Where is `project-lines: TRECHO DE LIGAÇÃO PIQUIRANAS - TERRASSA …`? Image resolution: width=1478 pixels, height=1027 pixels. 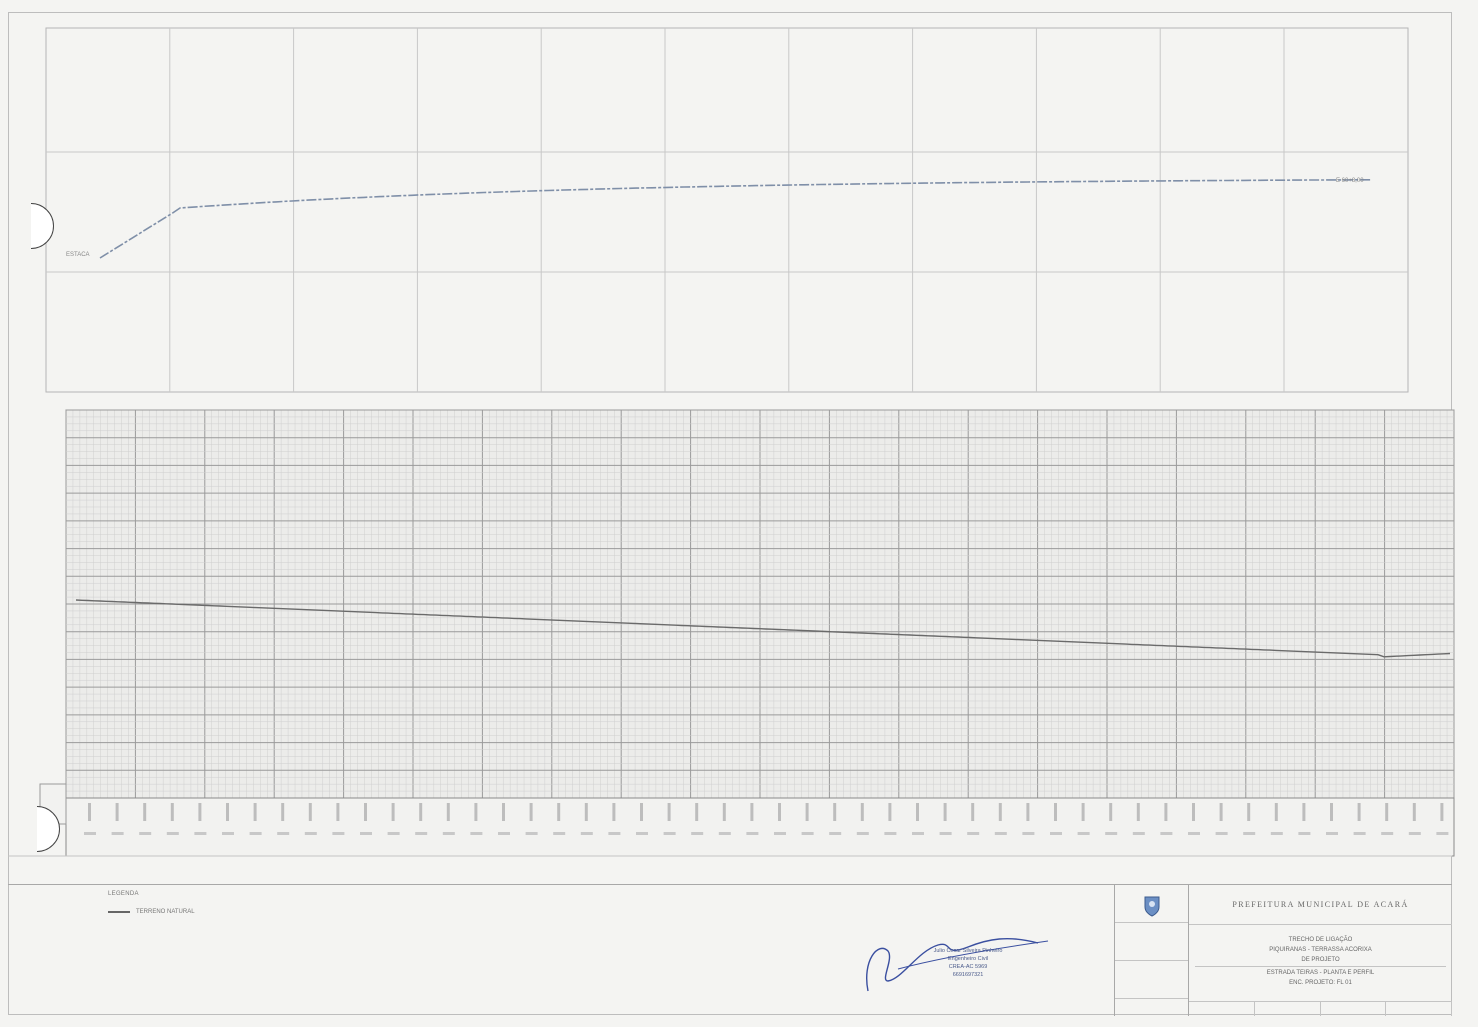
project-lines: TRECHO DE LIGAÇÃO PIQUIRANAS - TERRASSA … is located at coordinates (1320, 956).